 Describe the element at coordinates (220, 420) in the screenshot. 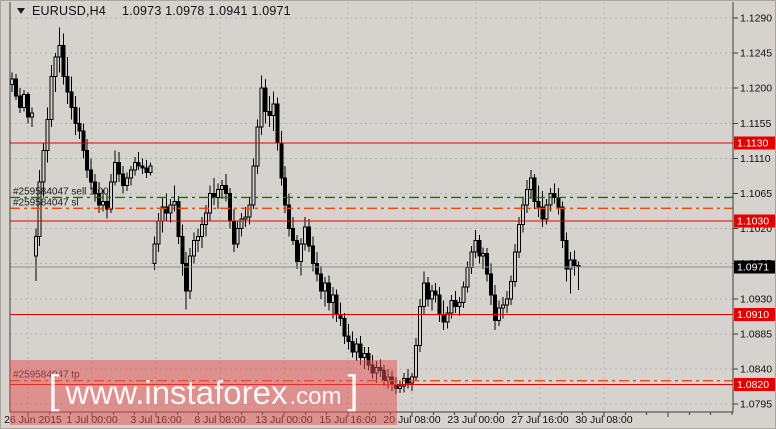

I see `time-label: 8 Jul 08:00` at that location.